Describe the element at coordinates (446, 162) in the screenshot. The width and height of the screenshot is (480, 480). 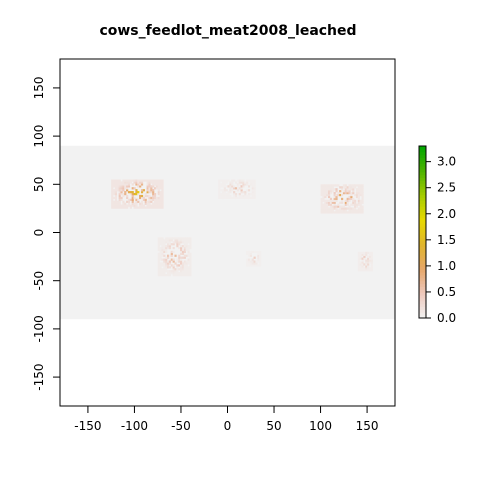
I see `colorbar-tick-label: 3.0` at that location.